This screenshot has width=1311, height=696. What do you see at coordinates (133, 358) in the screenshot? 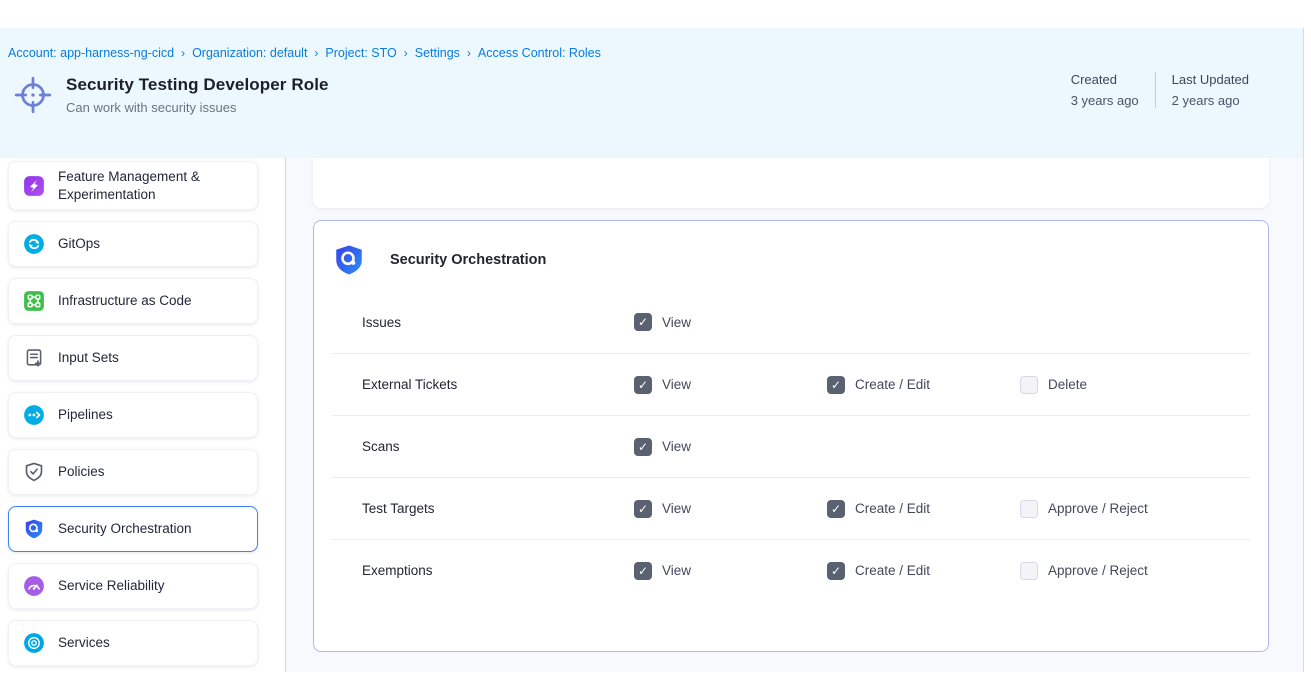
I see `sidebar-item: Input Sets` at bounding box center [133, 358].